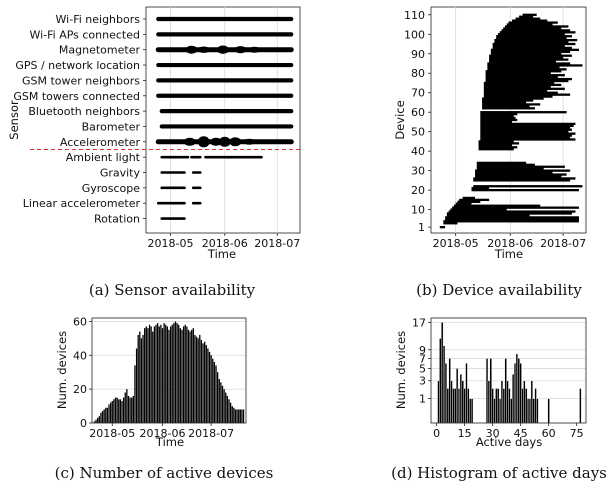 Image resolution: width=615 pixels, height=487 pixels. I want to click on sensor-label: Magnetometer, so click(100, 50).